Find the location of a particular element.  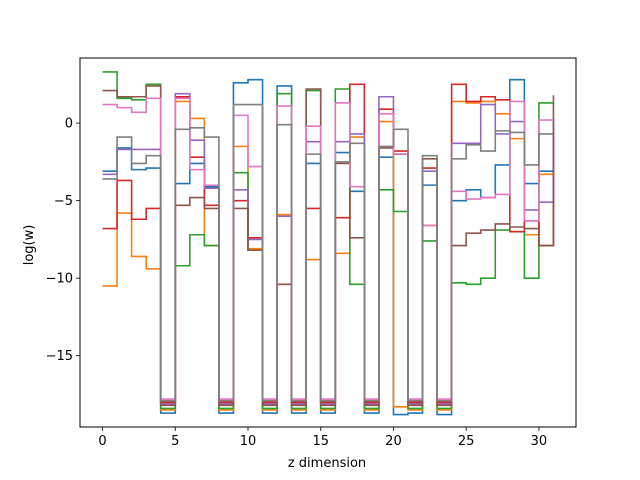

x-tick-label: 20 is located at coordinates (393, 441).